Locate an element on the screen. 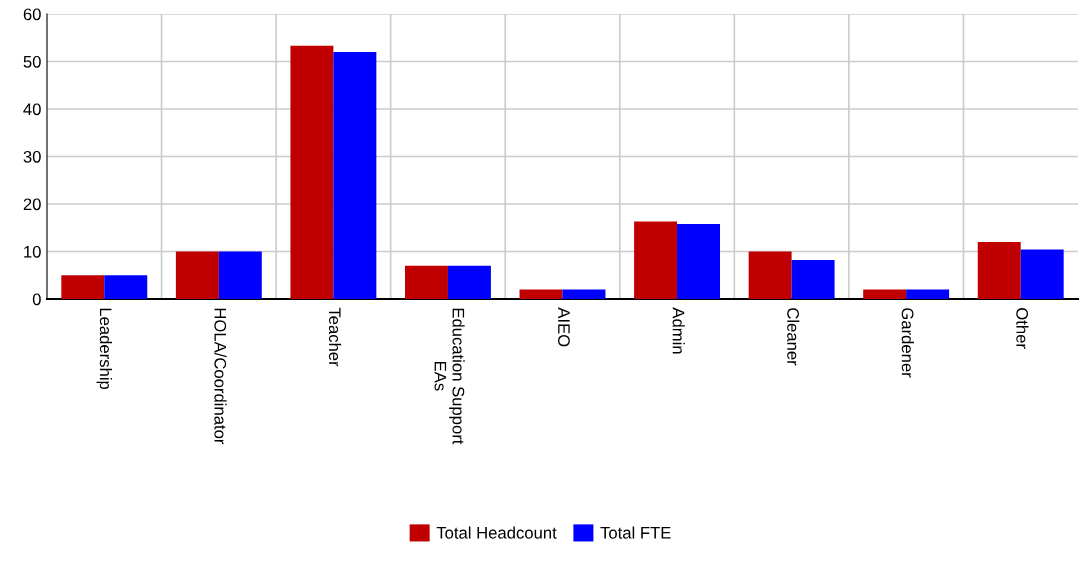 The width and height of the screenshot is (1081, 562). y-tick-label: 40 is located at coordinates (32, 109).